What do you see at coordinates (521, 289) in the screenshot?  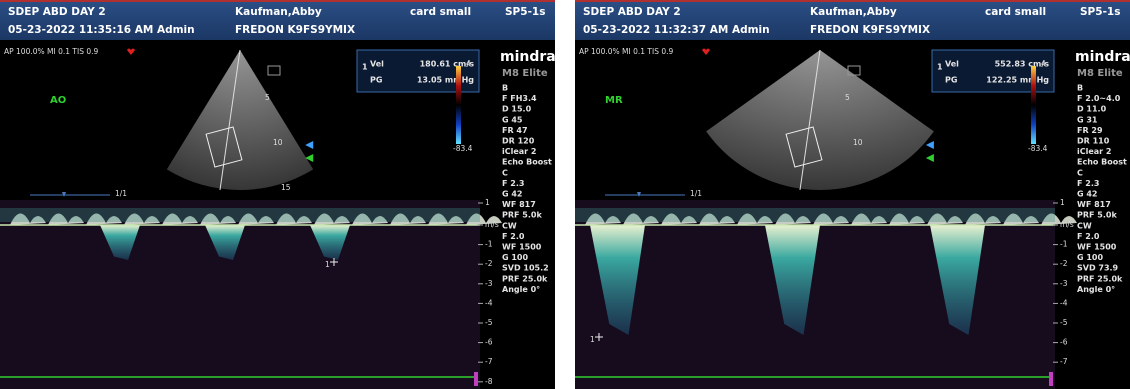 I see `parameter: Angle 0°` at bounding box center [521, 289].